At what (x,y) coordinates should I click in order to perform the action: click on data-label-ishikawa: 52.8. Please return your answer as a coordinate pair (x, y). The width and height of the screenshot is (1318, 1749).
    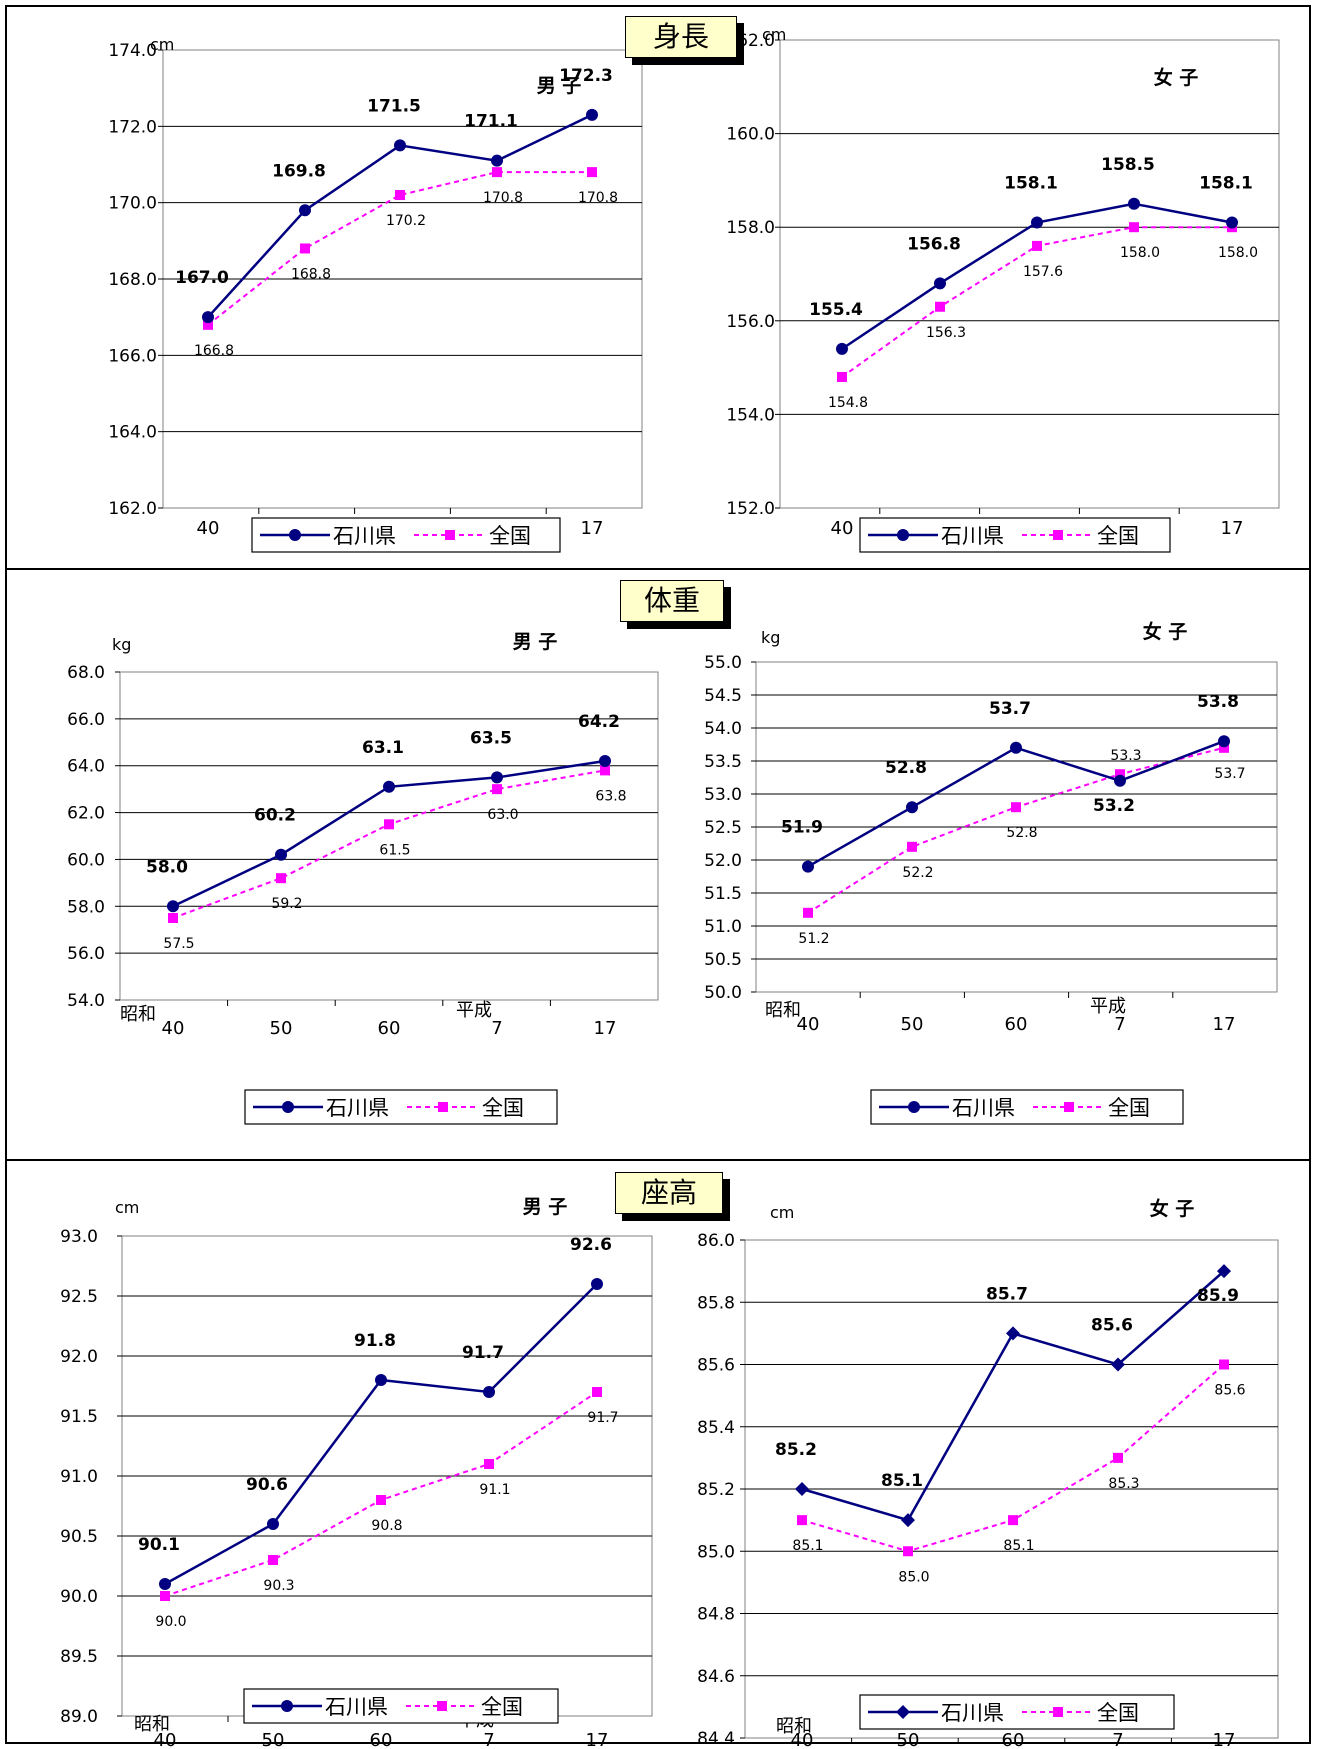
    Looking at the image, I should click on (906, 768).